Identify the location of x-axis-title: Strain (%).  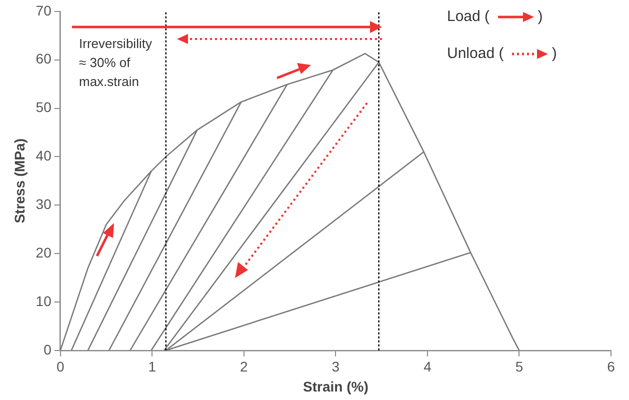
(335, 386).